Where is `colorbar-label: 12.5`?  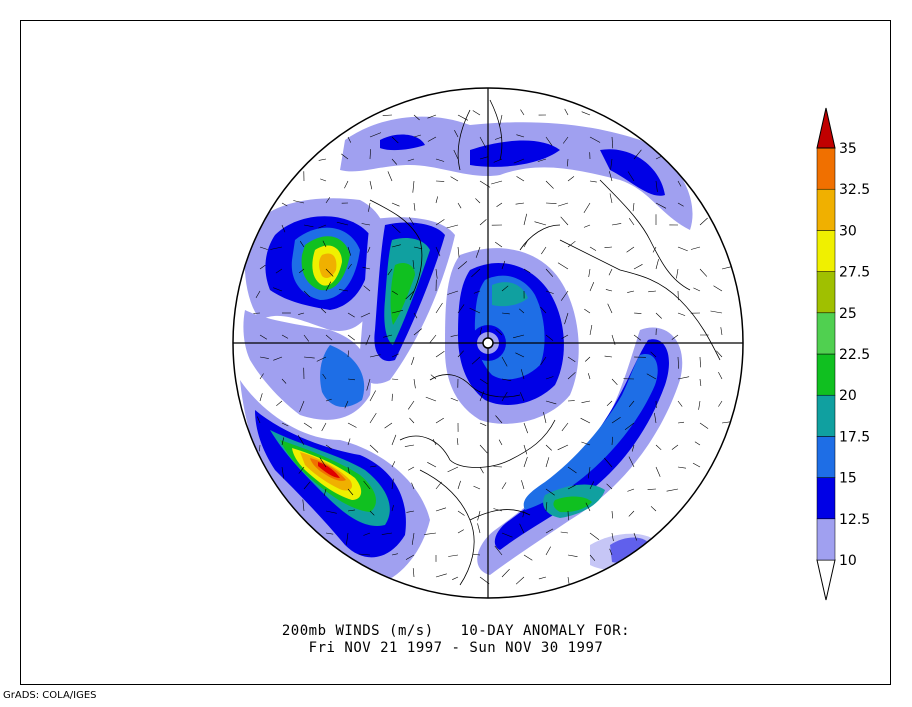
colorbar-label: 12.5 is located at coordinates (854, 520).